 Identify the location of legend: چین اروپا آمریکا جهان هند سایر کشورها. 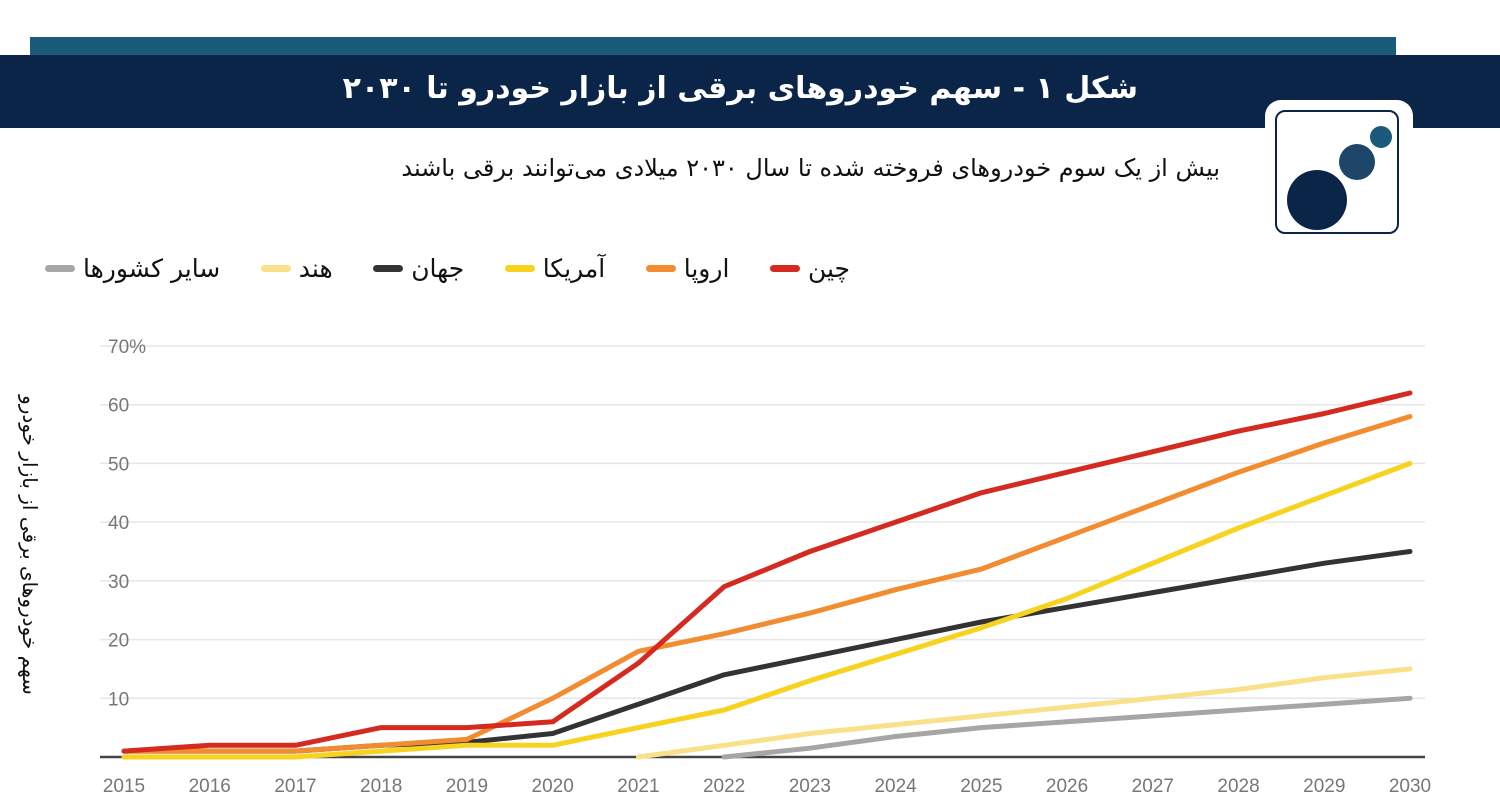
(447, 268).